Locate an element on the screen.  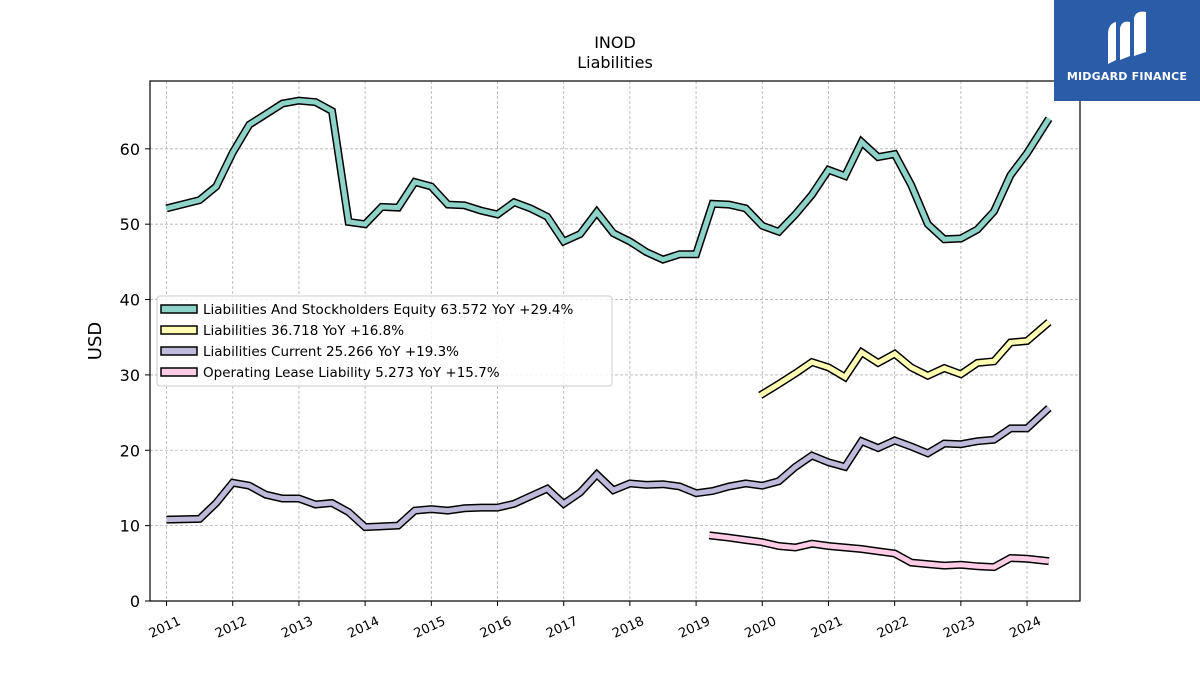
x-tick-label: 2014 is located at coordinates (363, 628).